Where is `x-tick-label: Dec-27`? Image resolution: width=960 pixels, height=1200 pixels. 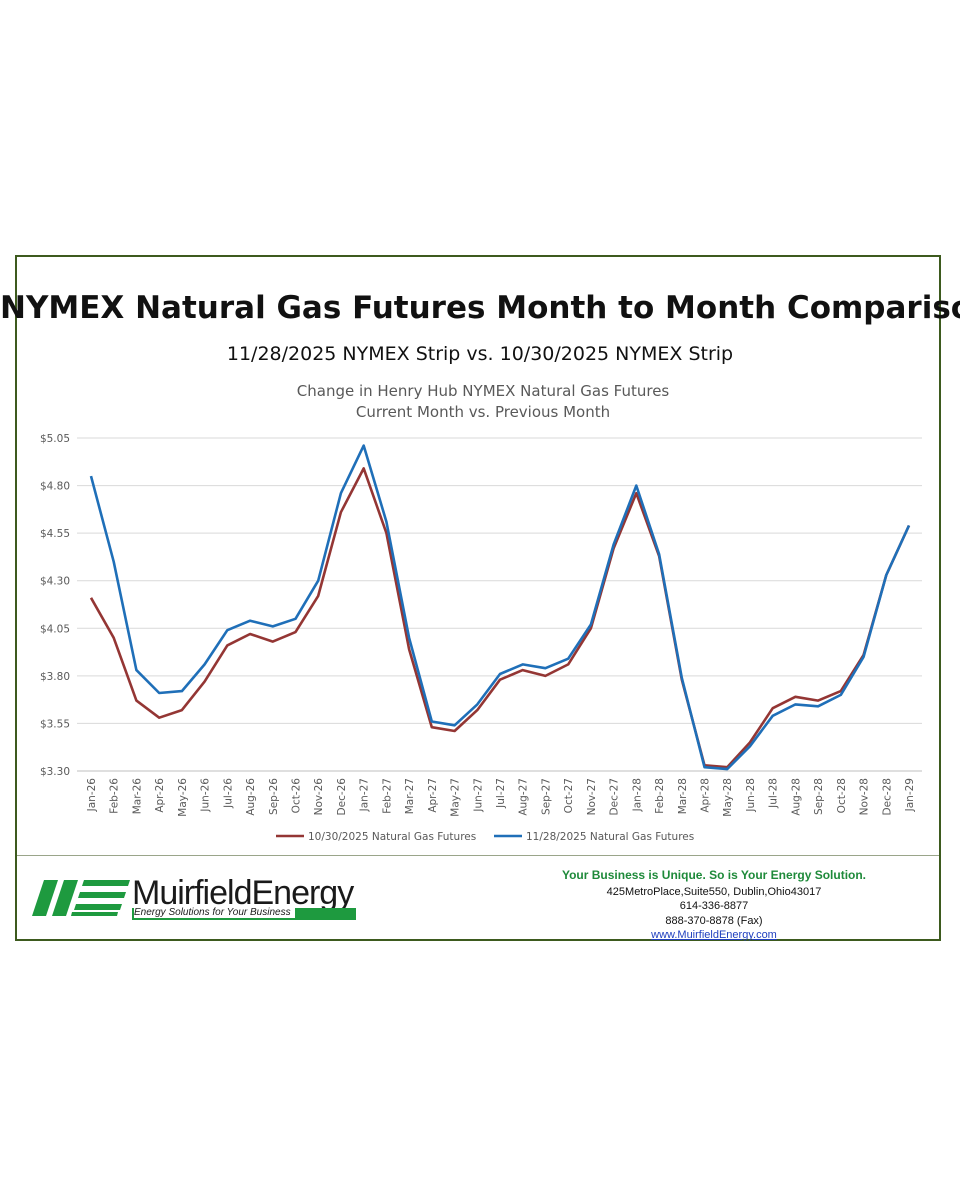 x-tick-label: Dec-27 is located at coordinates (615, 796).